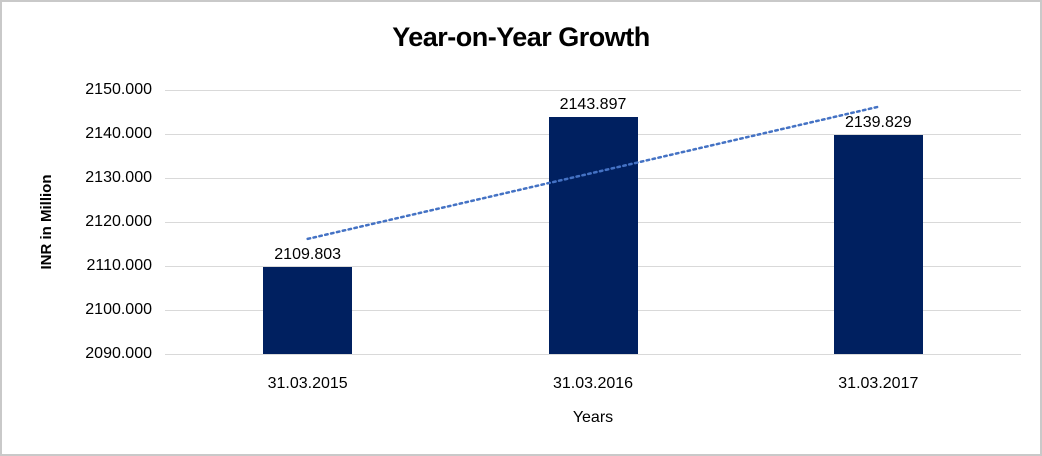  I want to click on chart-title: Year-on-Year Growth, so click(521, 37).